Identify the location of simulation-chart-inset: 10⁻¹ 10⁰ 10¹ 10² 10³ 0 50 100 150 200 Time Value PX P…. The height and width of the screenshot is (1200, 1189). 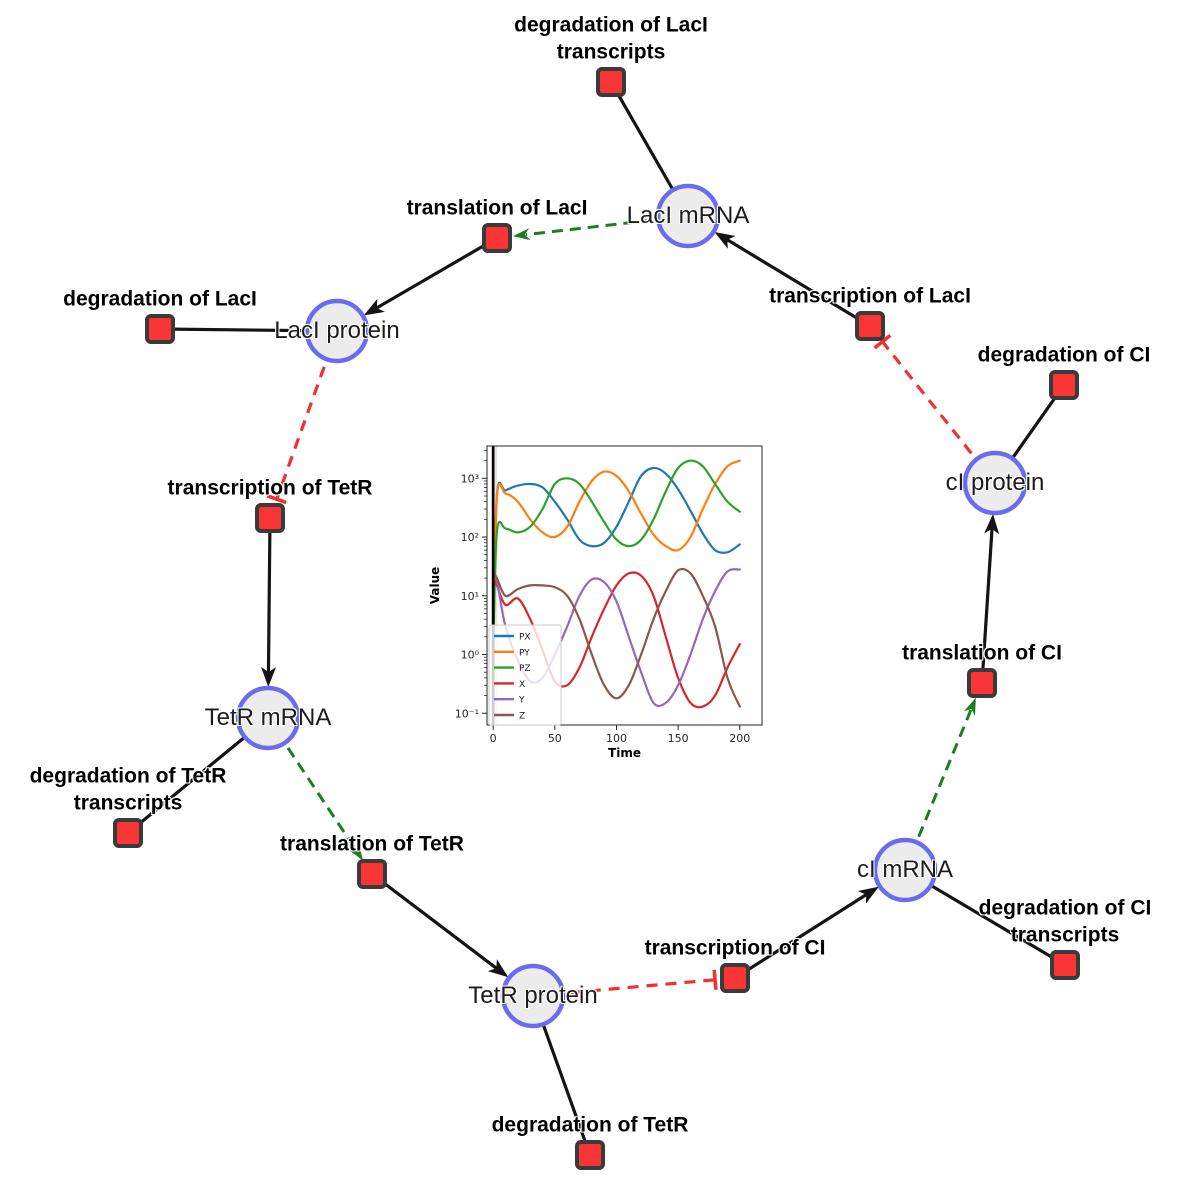
(597, 596).